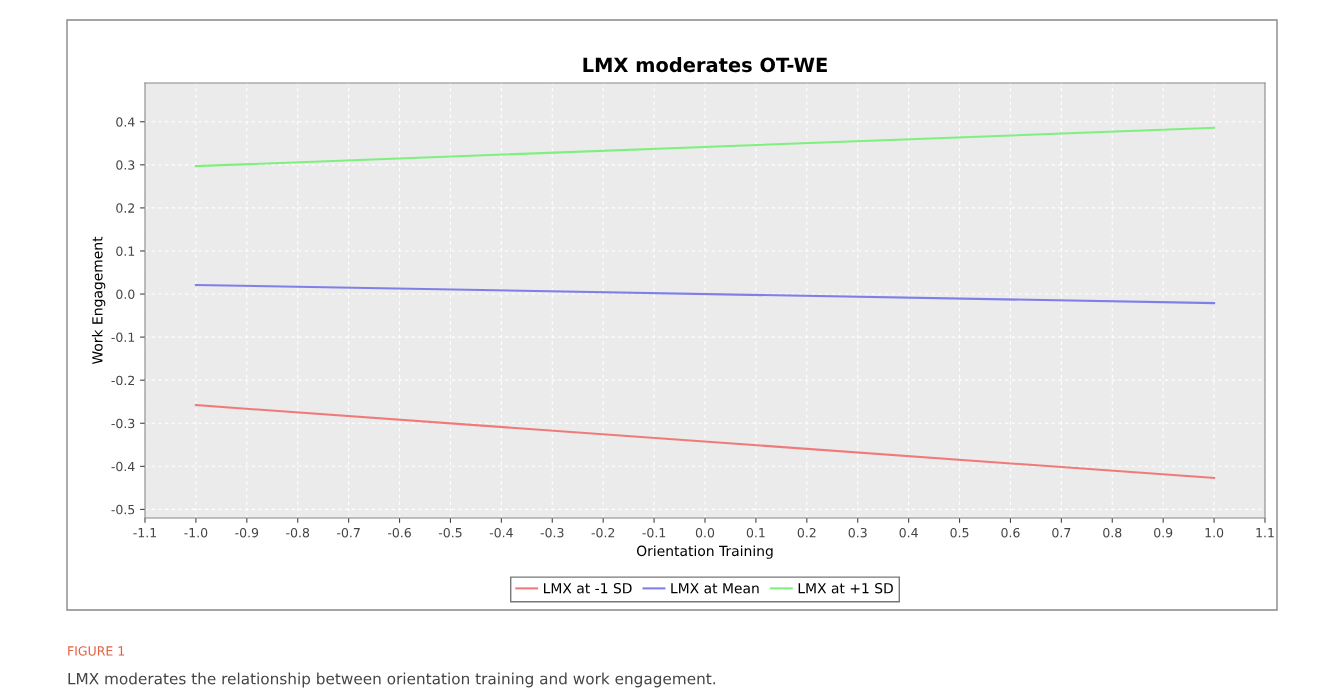  I want to click on x-tick-label: 0.9, so click(1163, 532).